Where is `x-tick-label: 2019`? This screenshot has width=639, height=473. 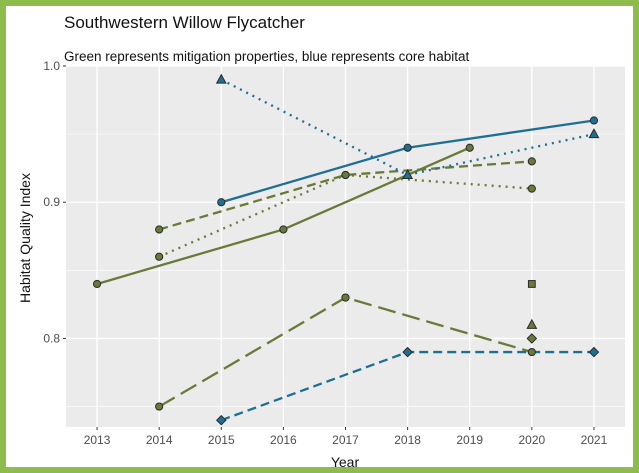 x-tick-label: 2019 is located at coordinates (469, 440).